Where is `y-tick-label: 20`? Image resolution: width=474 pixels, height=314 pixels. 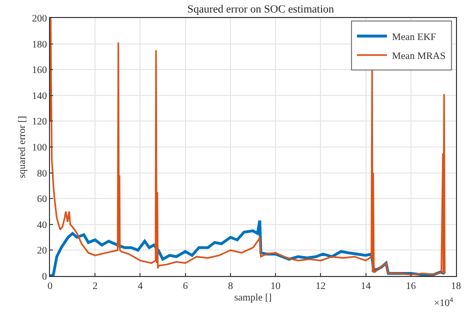
y-tick-label: 20 is located at coordinates (42, 251).